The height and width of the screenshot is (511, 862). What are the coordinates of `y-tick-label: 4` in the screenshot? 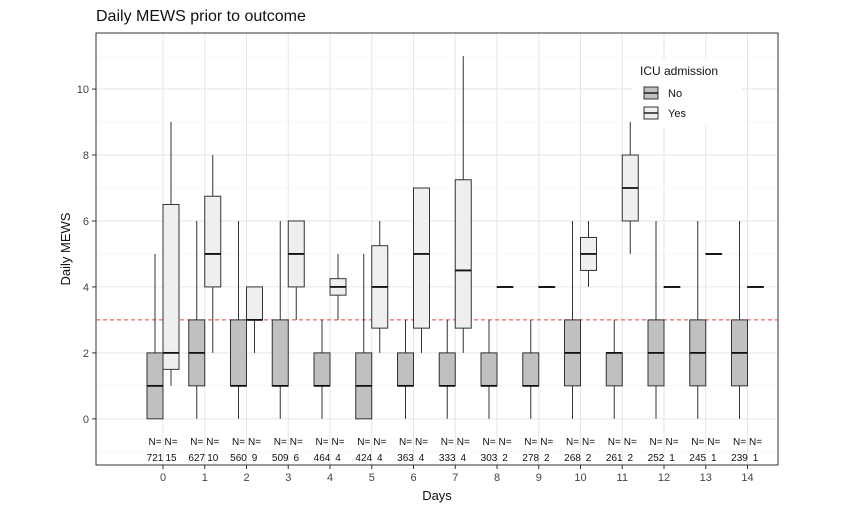 It's located at (86, 288).